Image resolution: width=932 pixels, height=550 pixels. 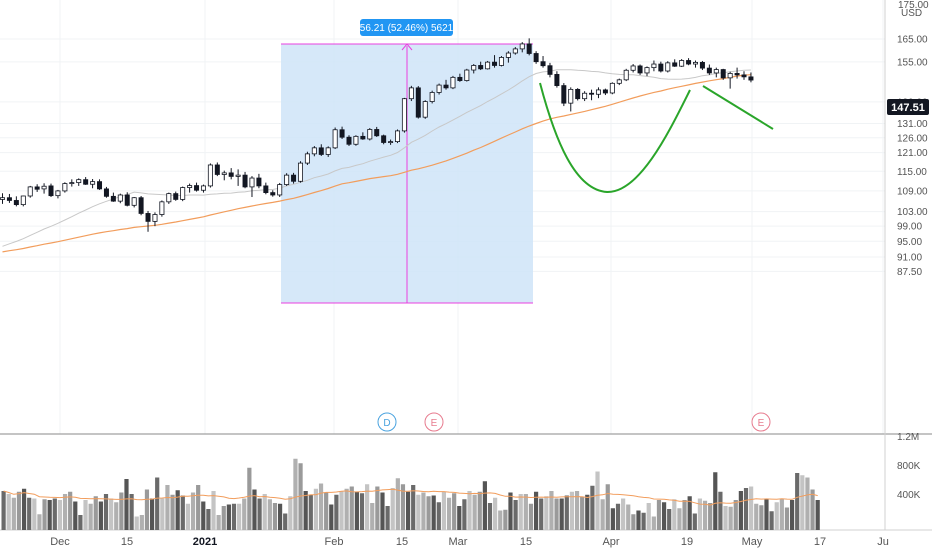 I want to click on cup-handle-pattern, so click(x=656, y=138).